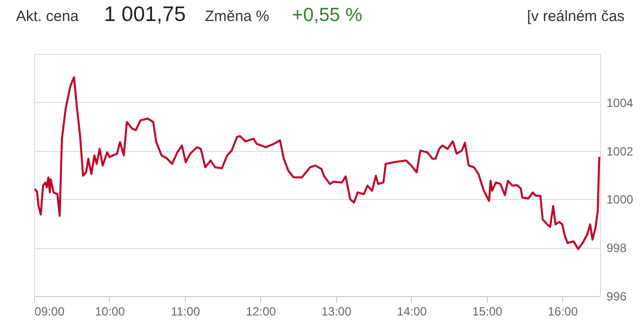  What do you see at coordinates (576, 16) in the screenshot?
I see `text: [v reálném čas` at bounding box center [576, 16].